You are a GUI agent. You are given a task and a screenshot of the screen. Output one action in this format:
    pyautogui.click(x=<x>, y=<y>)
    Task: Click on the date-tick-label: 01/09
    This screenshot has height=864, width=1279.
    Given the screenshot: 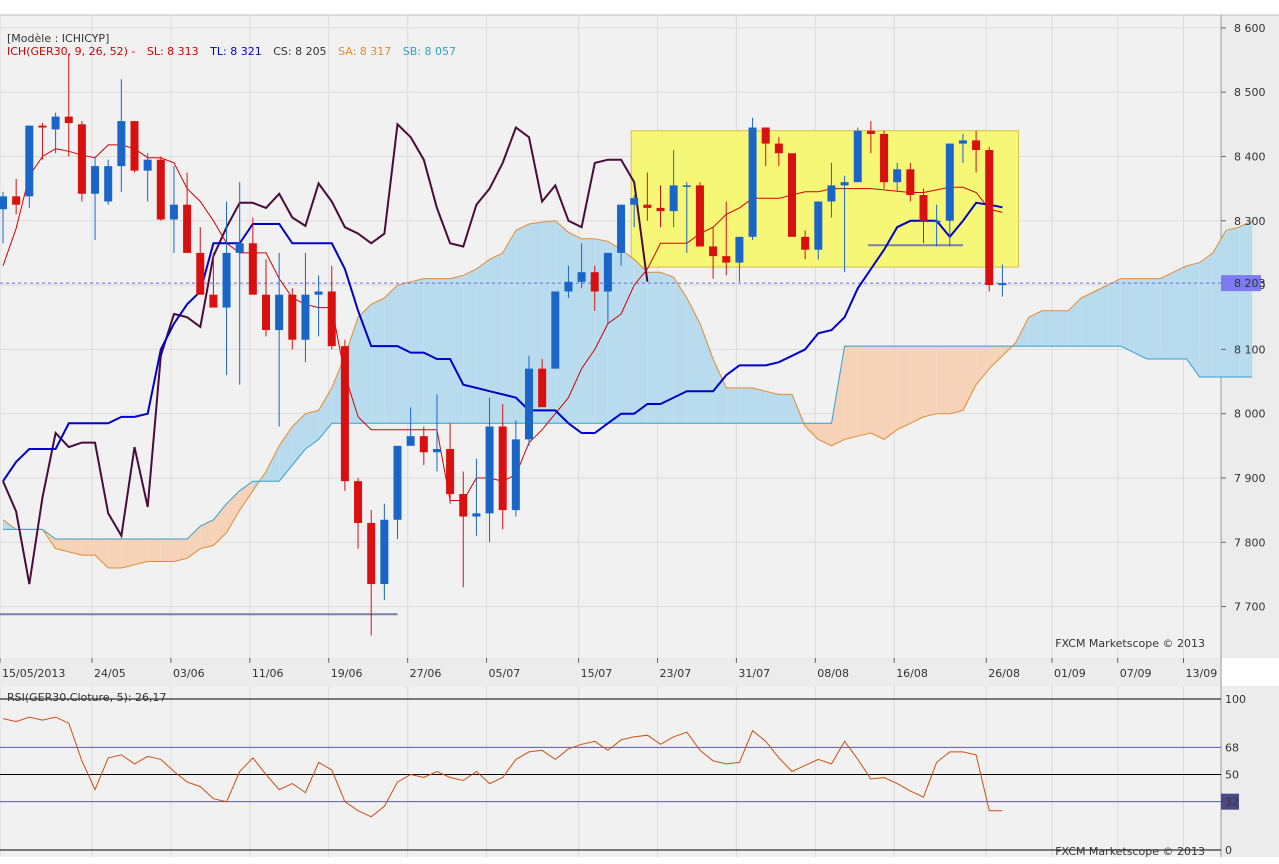 What is the action you would take?
    pyautogui.click(x=1070, y=673)
    